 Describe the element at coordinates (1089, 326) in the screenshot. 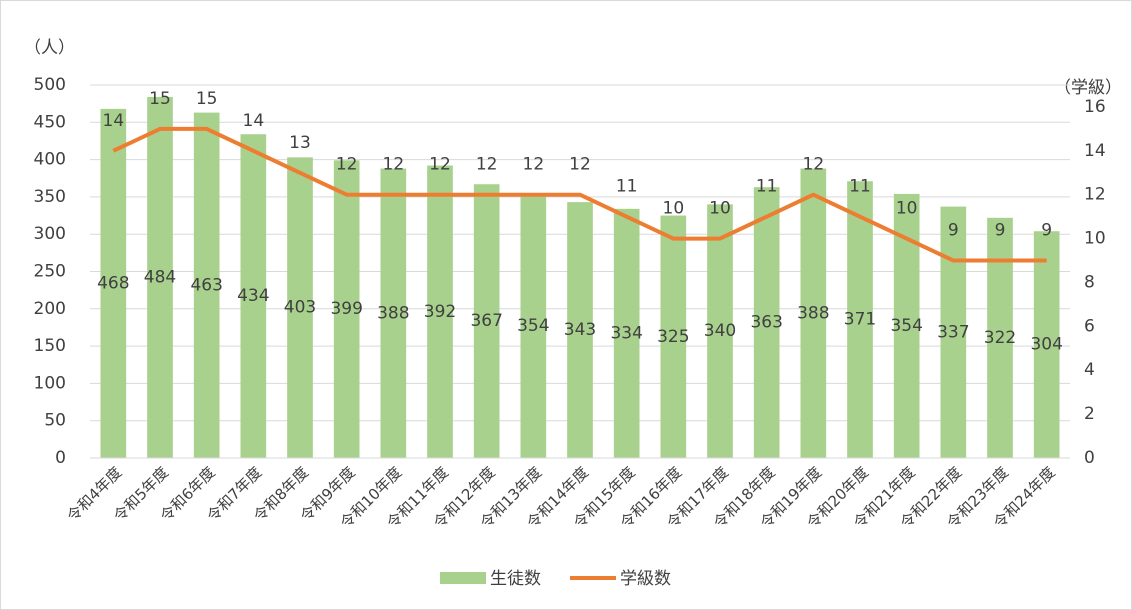

I see `y2-tick-label: 6` at that location.